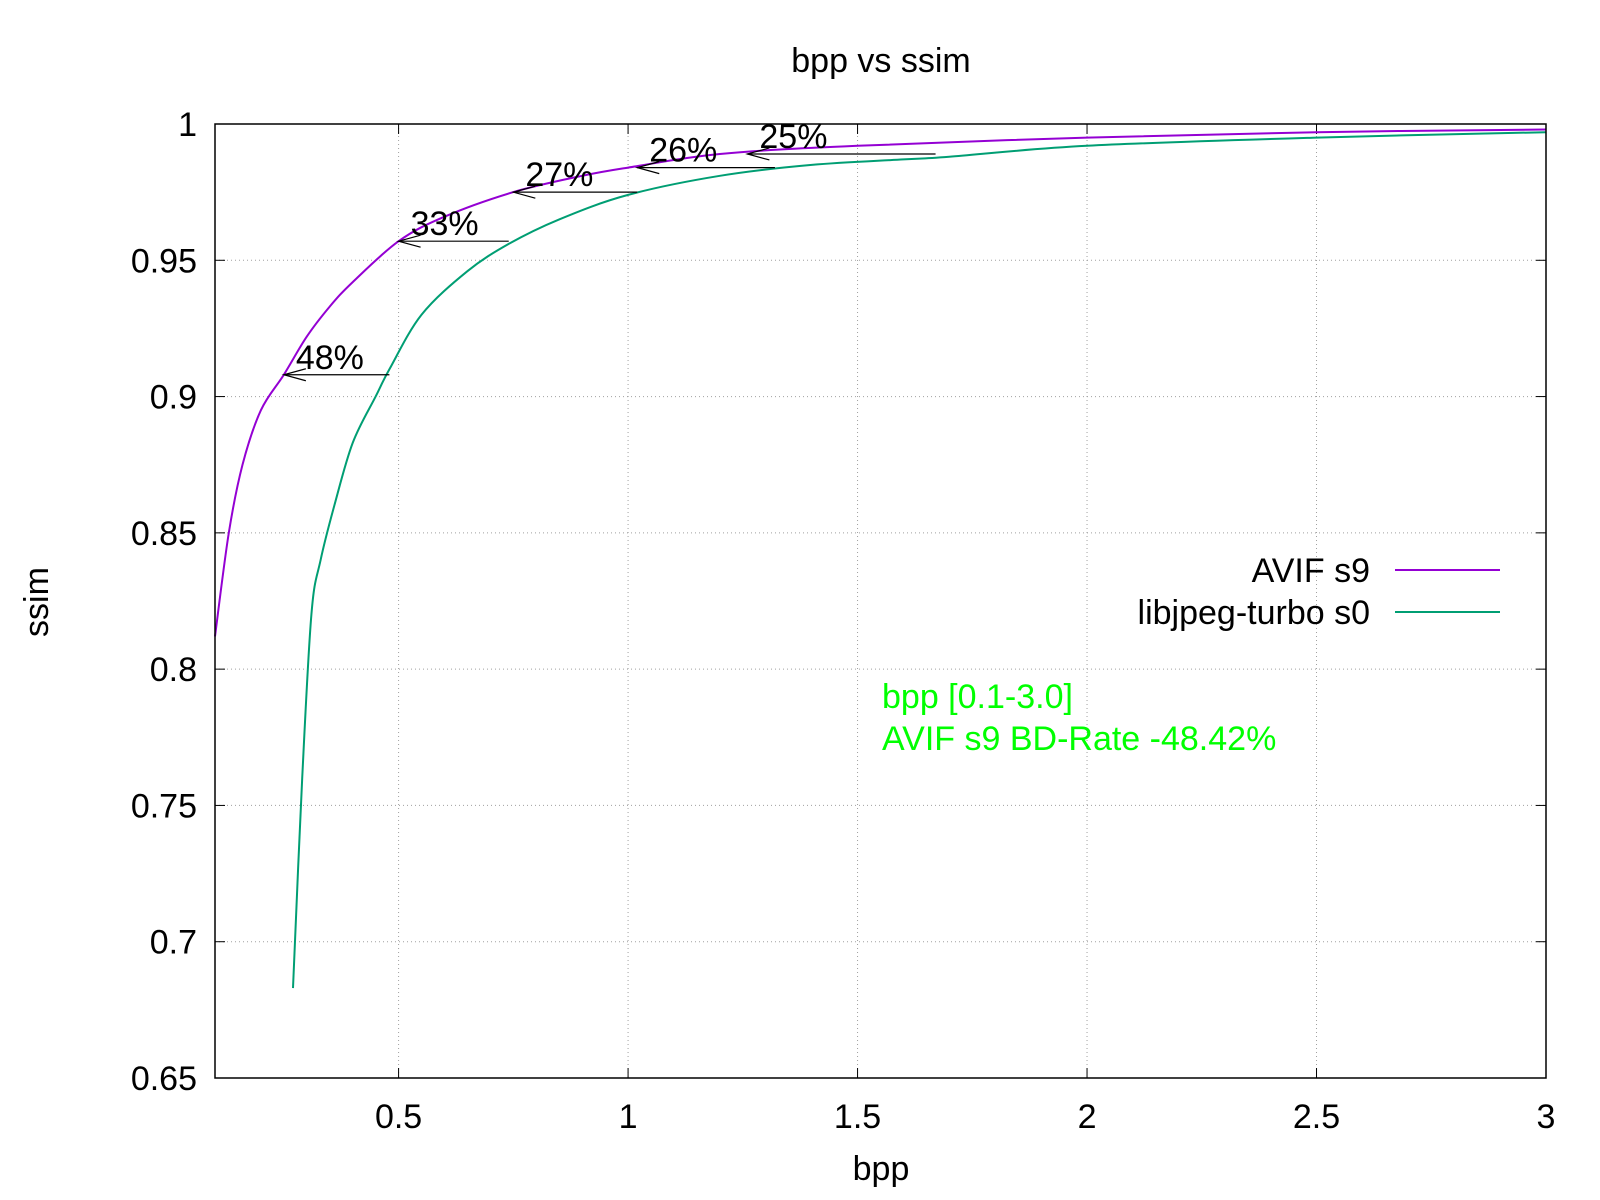 This screenshot has height=1200, width=1600. Describe the element at coordinates (1316, 1117) in the screenshot. I see `x-tick-label: 2.5` at that location.